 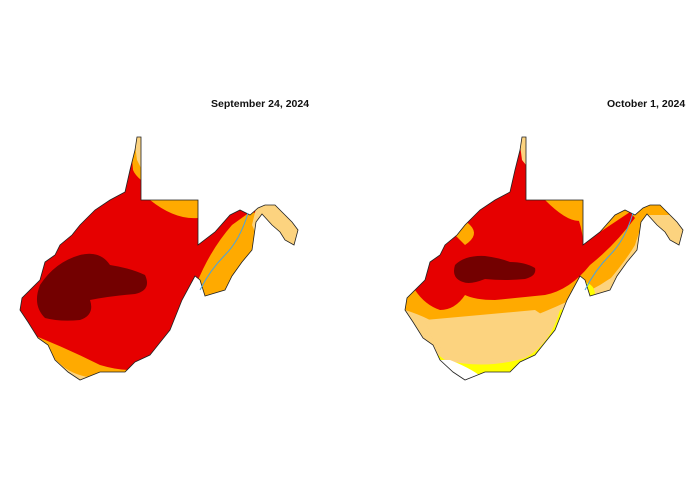 What do you see at coordinates (564, 210) in the screenshot?
I see `d2-area-northeast` at bounding box center [564, 210].